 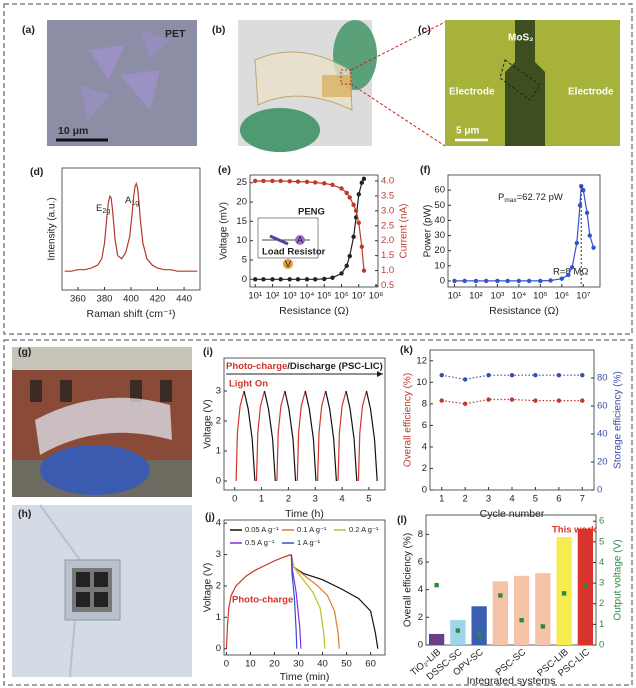 What do you see at coordinates (273, 296) in the screenshot?
I see `x-tick-label: 10²` at bounding box center [273, 296].